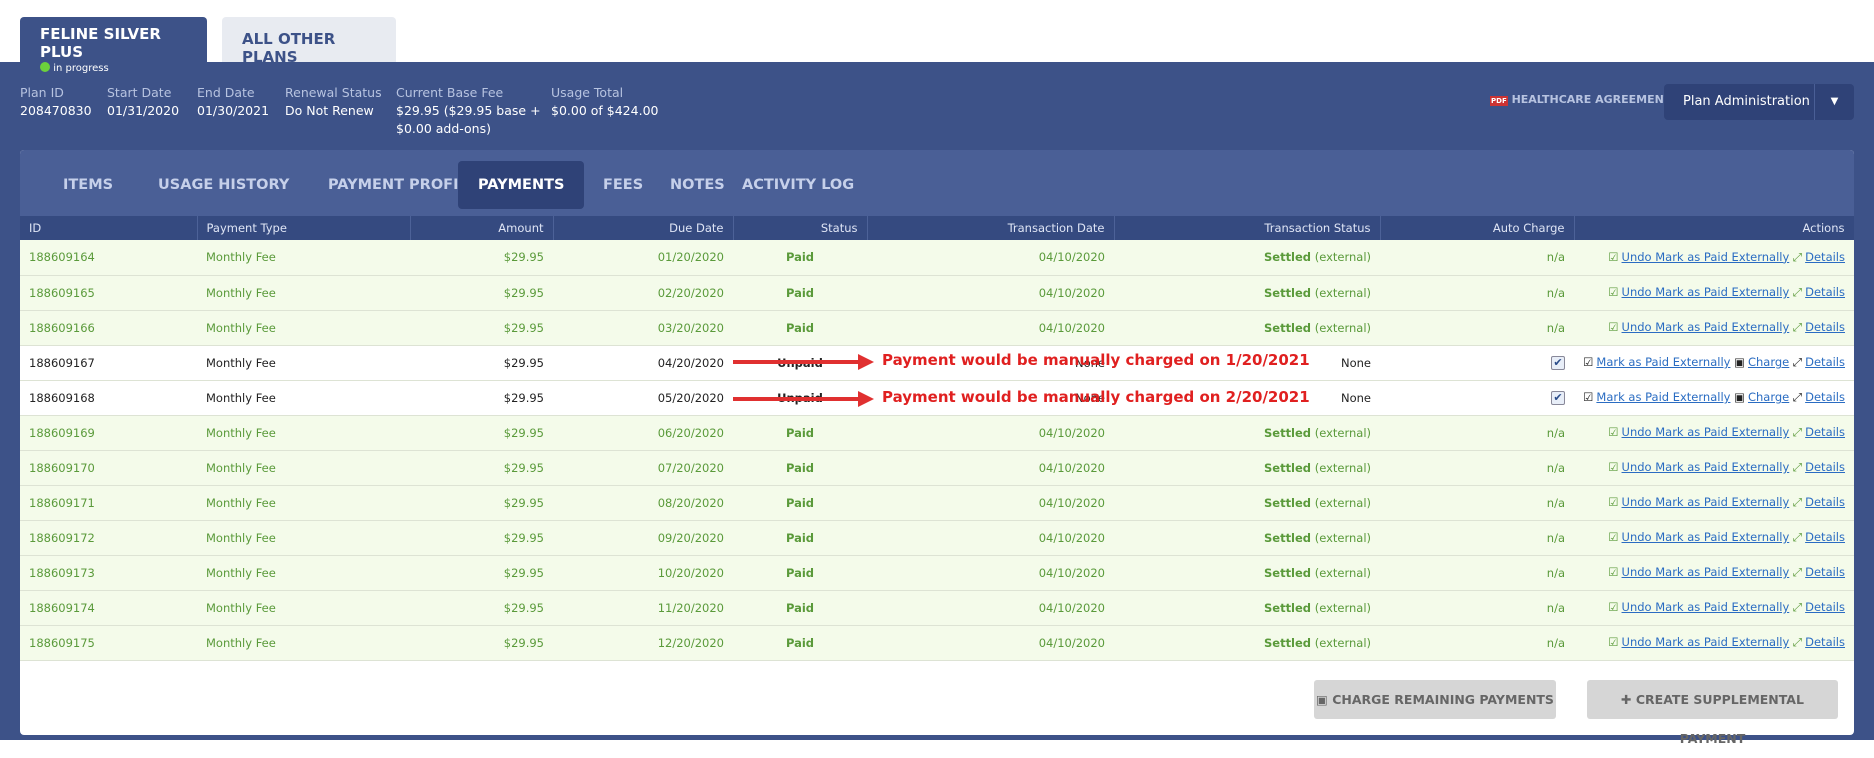  I want to click on column-header: Payment Type, so click(304, 228).